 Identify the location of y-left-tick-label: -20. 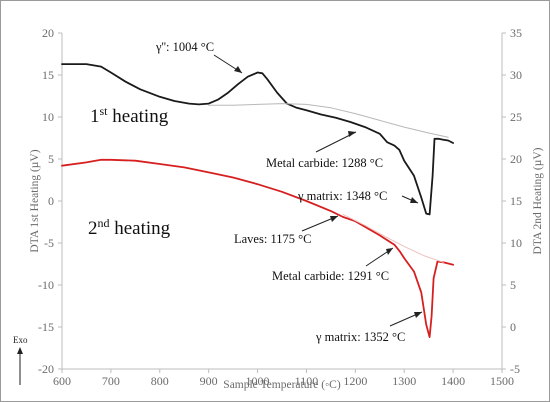
(46, 369).